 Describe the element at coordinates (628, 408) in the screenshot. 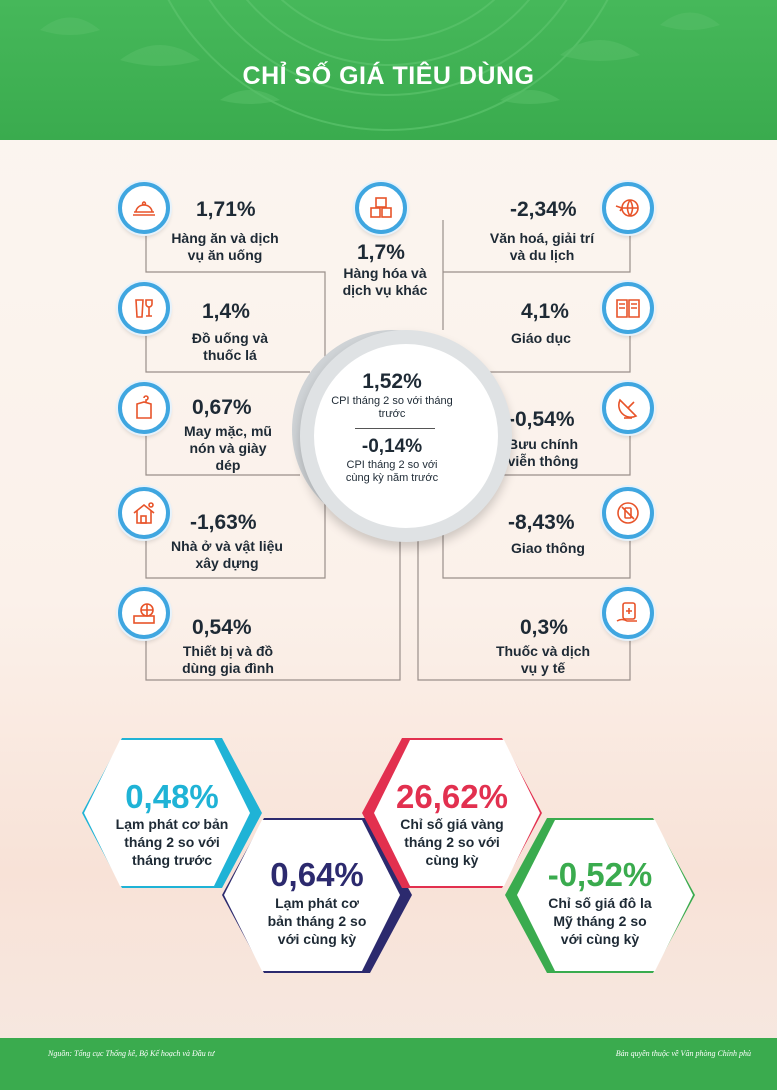

I see `satellite-icon` at that location.